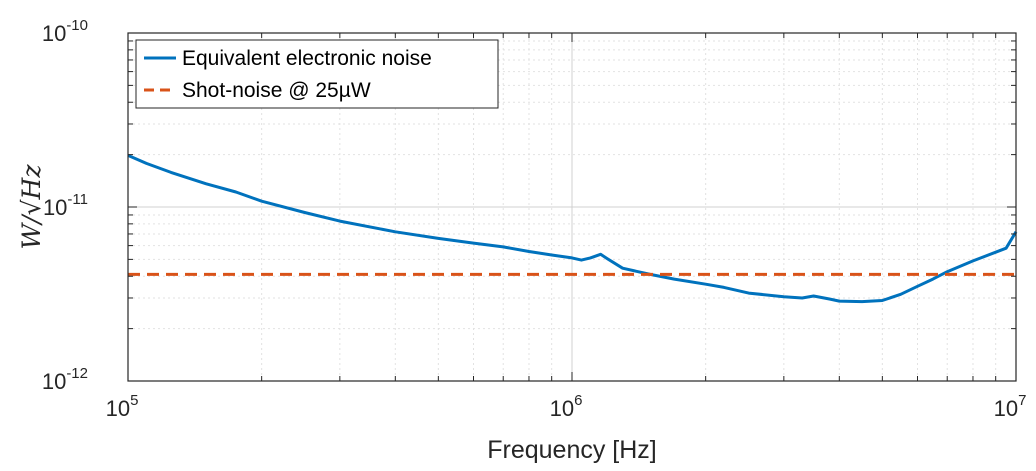 Image resolution: width=1036 pixels, height=471 pixels. What do you see at coordinates (572, 450) in the screenshot?
I see `x-axis-label: Frequency [Hz]` at bounding box center [572, 450].